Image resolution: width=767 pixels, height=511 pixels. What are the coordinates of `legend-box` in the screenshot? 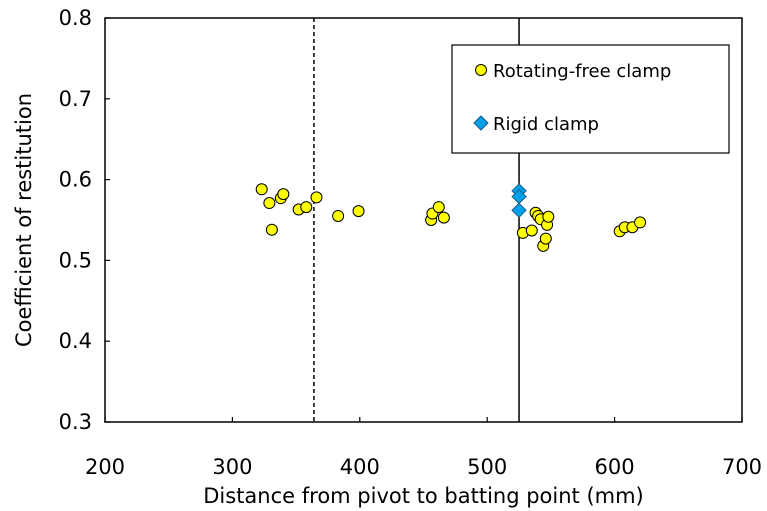 It's located at (590, 99).